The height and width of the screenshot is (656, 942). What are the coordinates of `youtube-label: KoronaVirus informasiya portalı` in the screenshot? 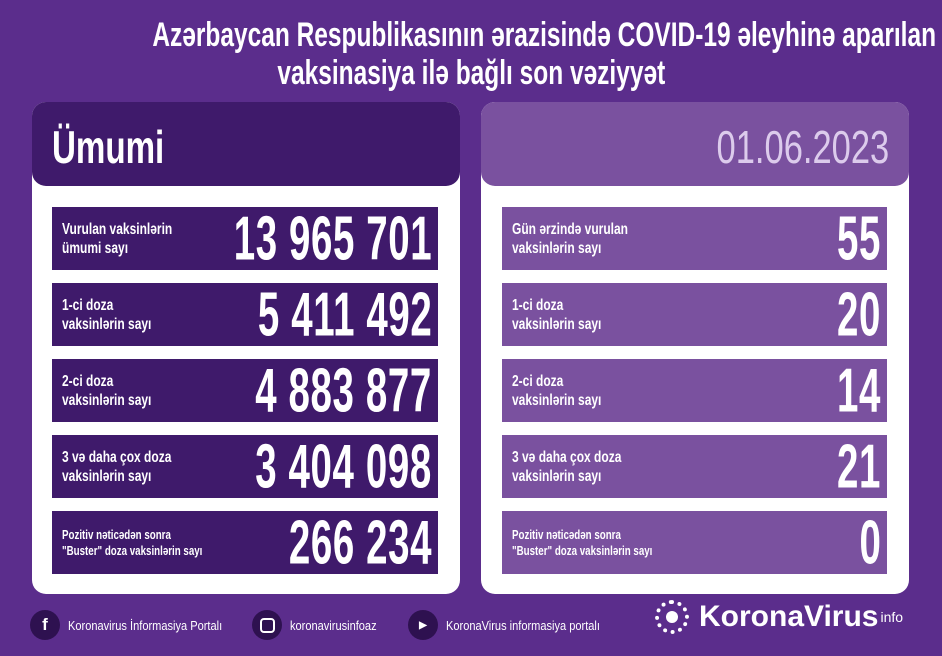 It's located at (523, 625).